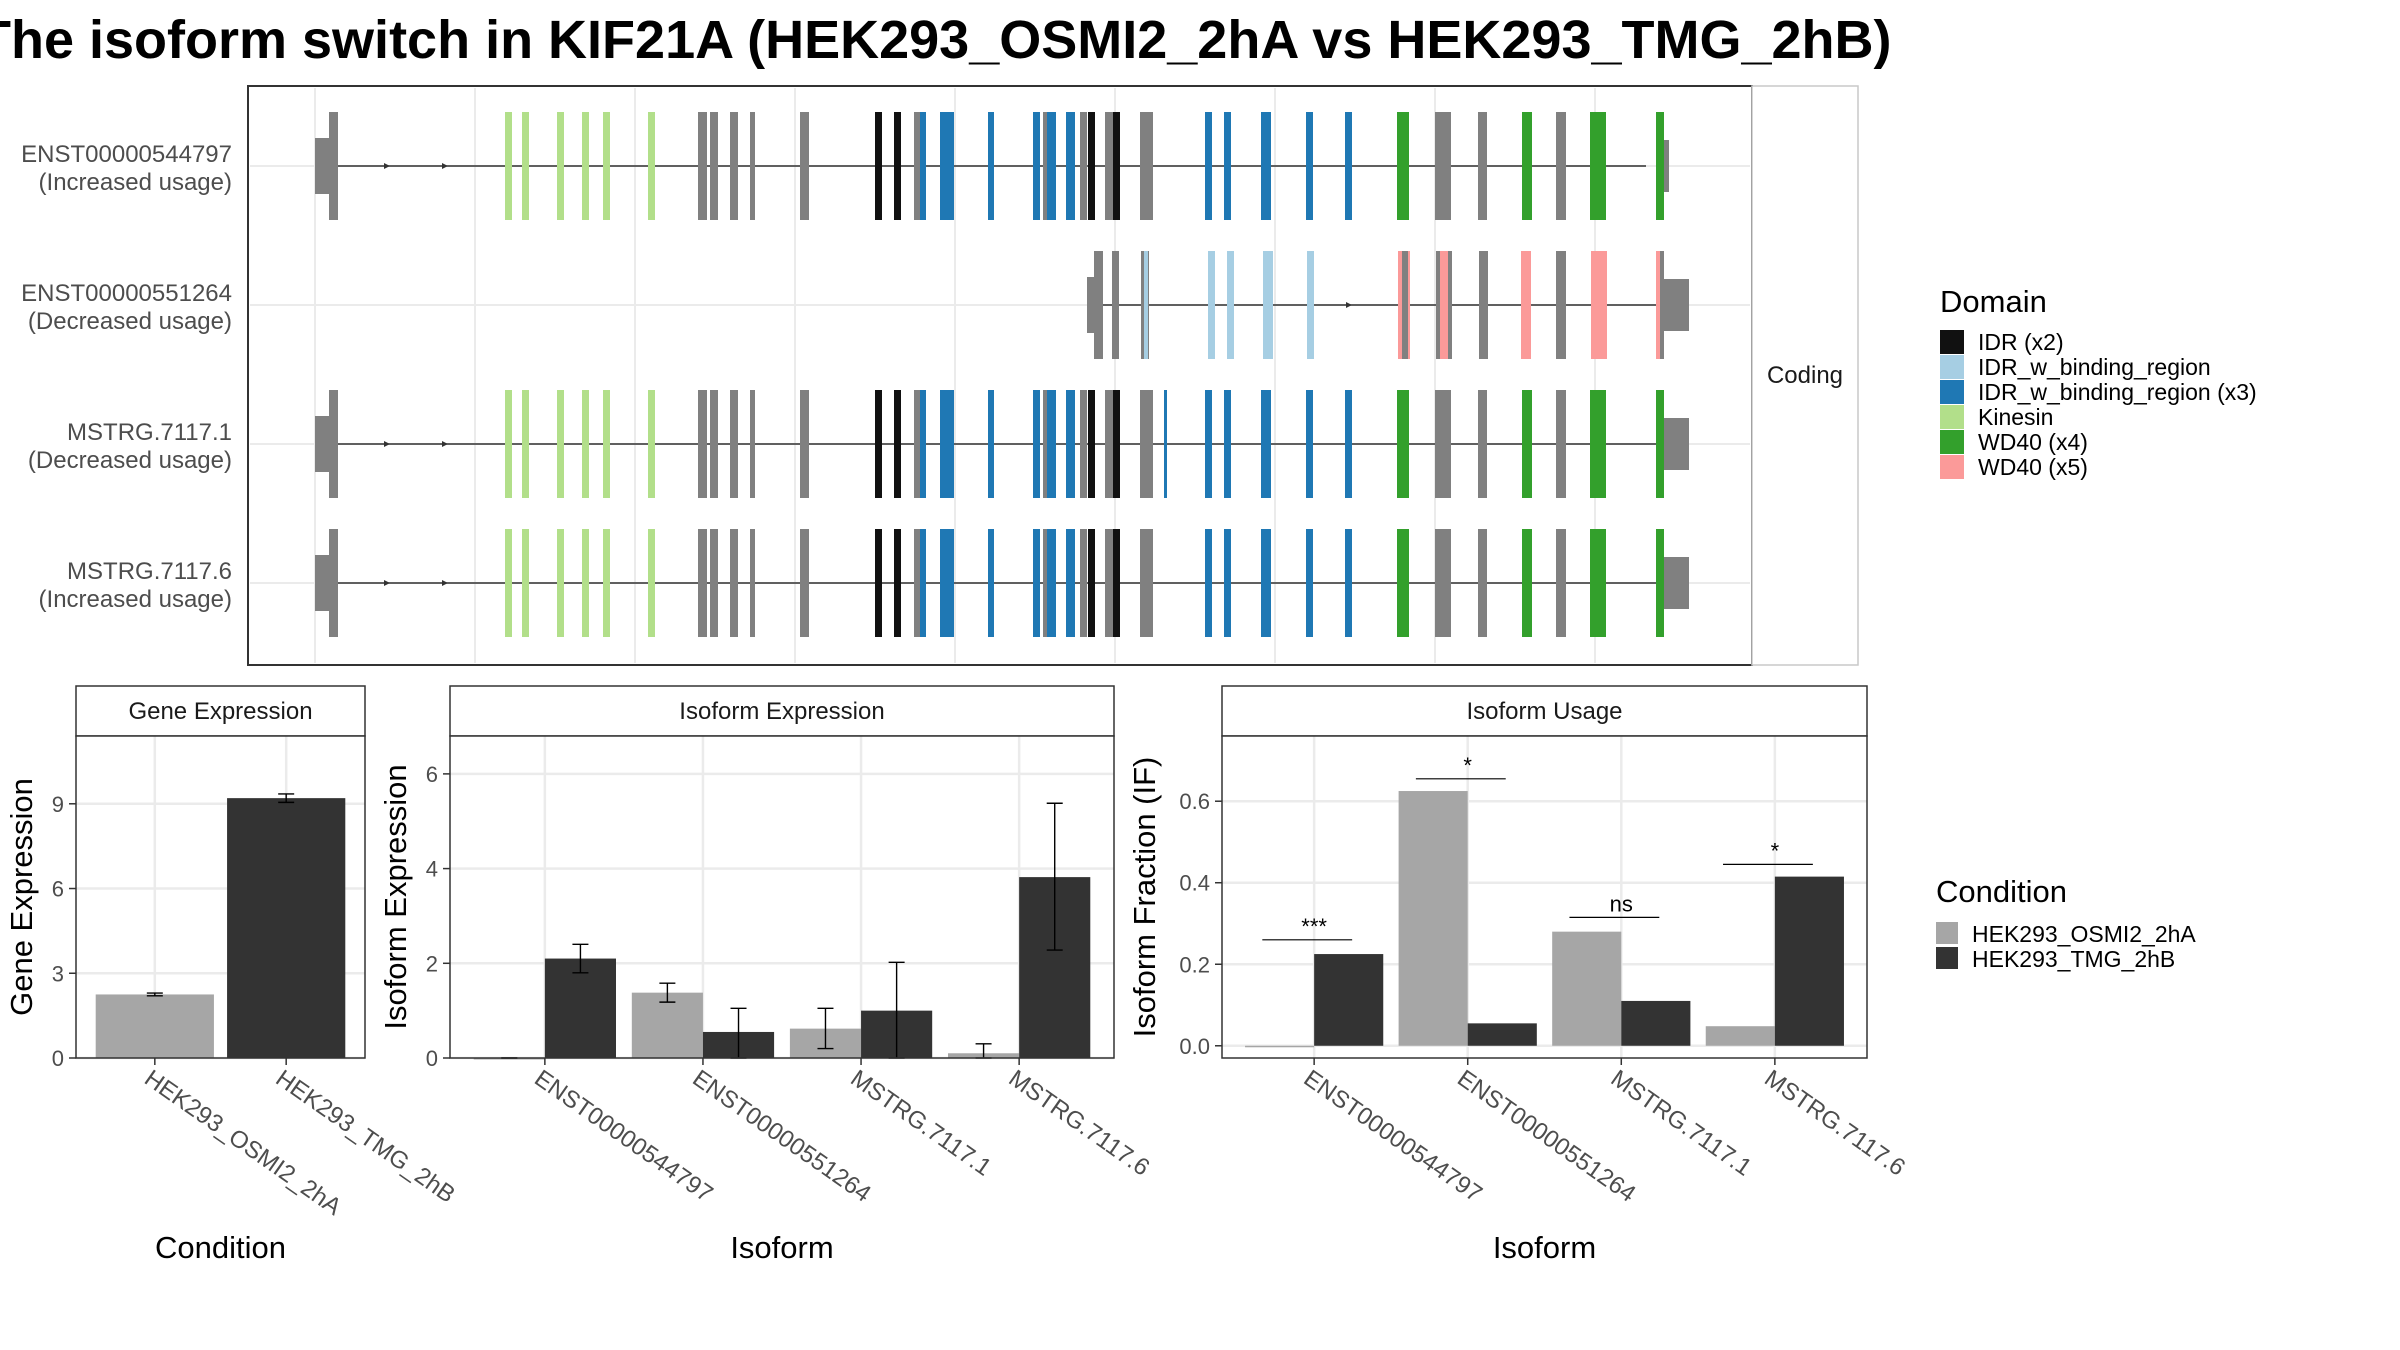  I want to click on domain-label-idr-w-binding-x3: IDR_w_binding_region (x3), so click(2117, 392).